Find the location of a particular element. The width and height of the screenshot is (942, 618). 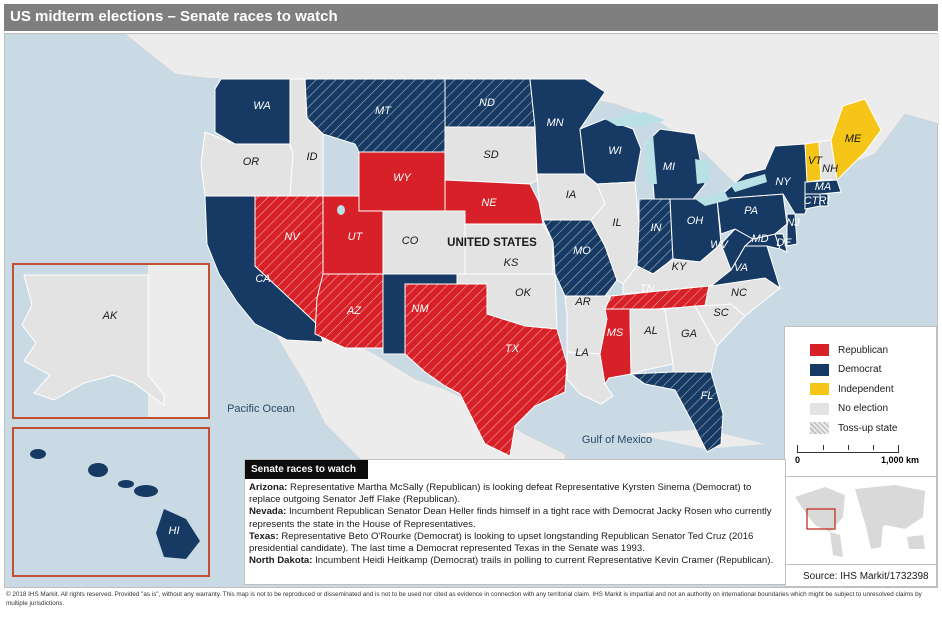

state-label-GA: GA is located at coordinates (689, 334).